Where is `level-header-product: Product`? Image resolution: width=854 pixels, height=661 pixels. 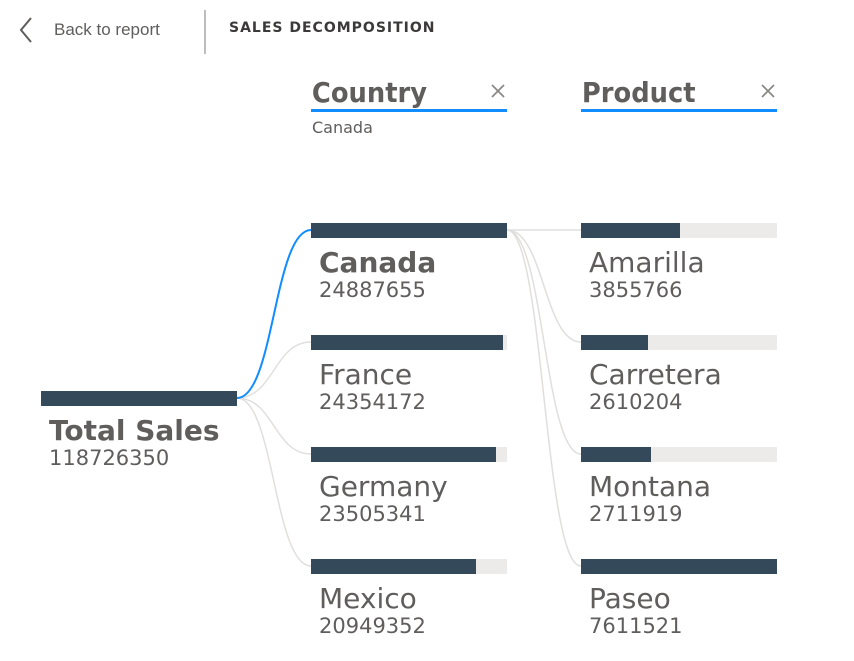 level-header-product: Product is located at coordinates (679, 95).